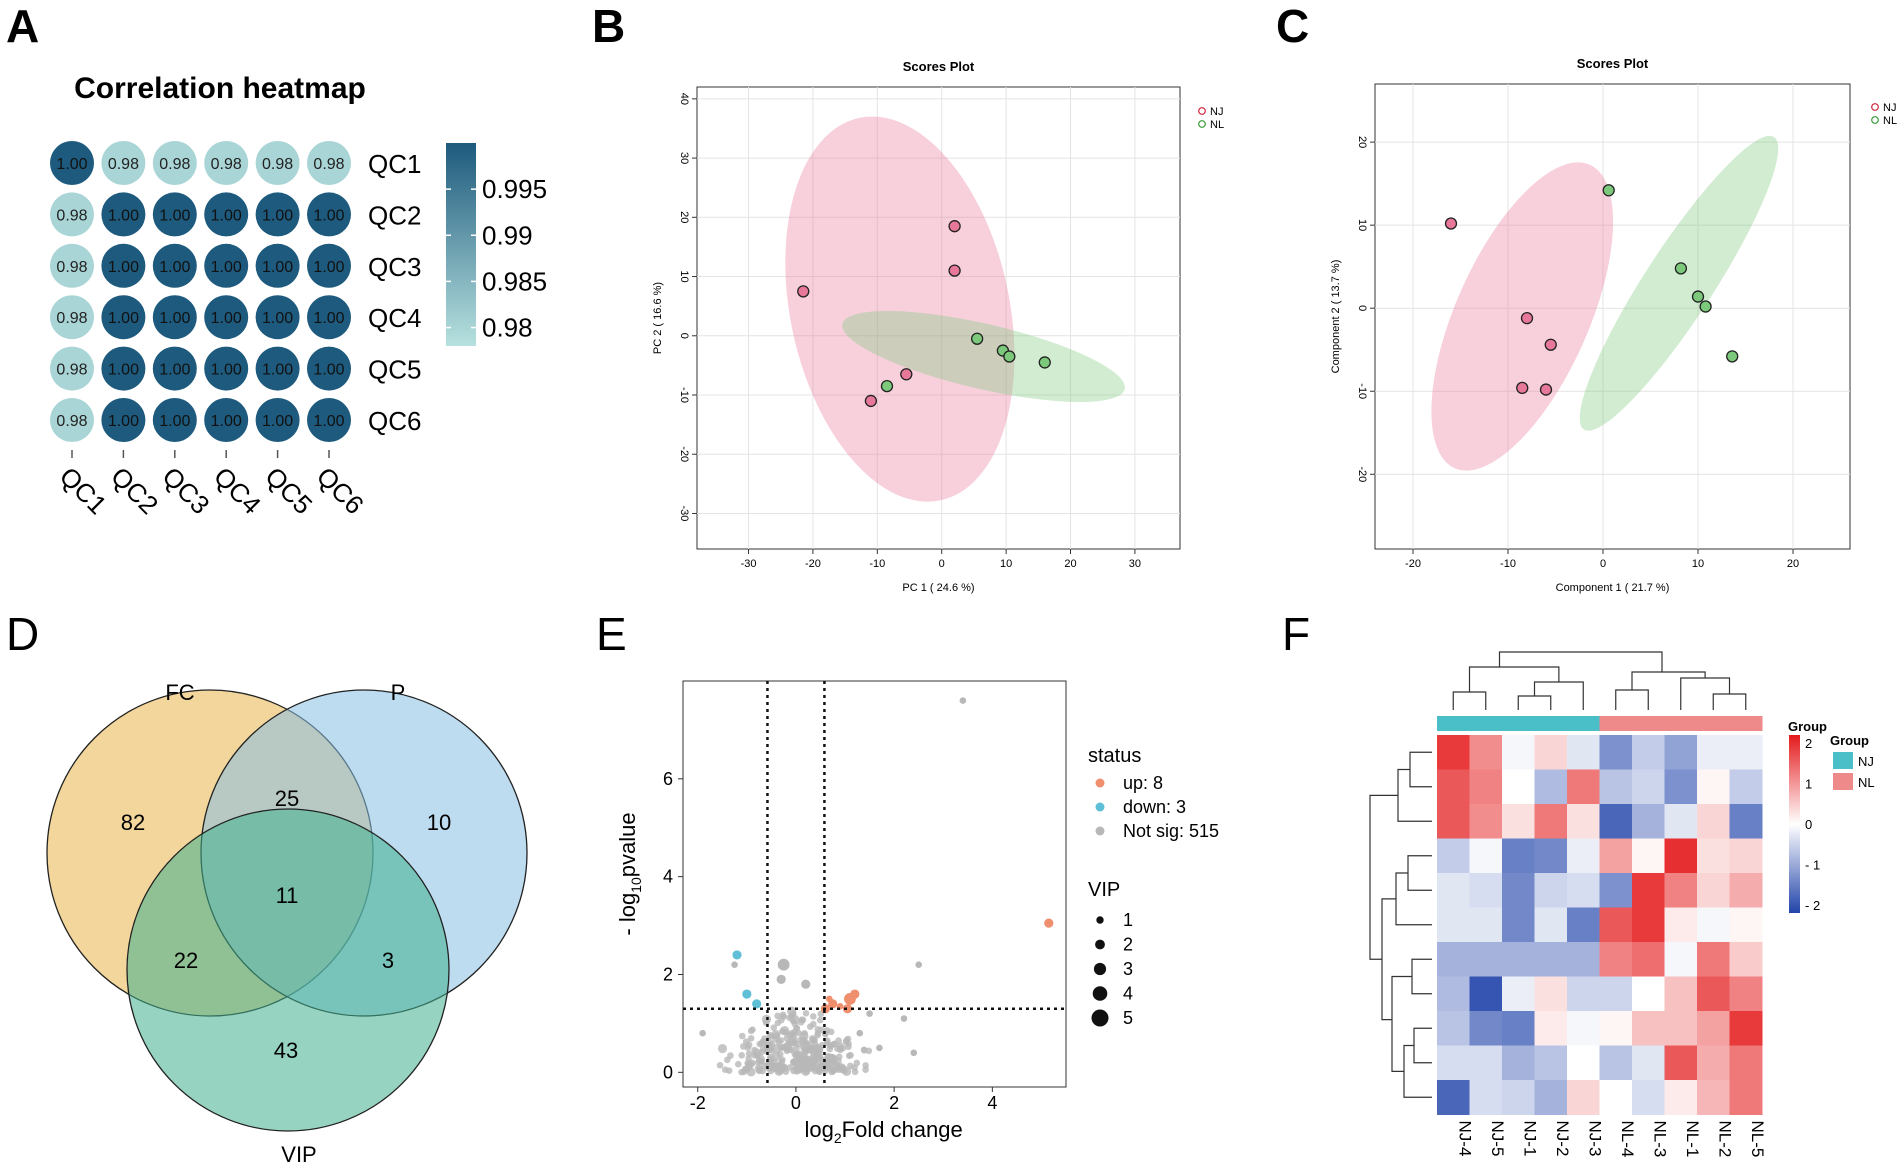 Image resolution: width=1902 pixels, height=1165 pixels. Describe the element at coordinates (1594, 1139) in the screenshot. I see `column-label: NJ-3` at that location.